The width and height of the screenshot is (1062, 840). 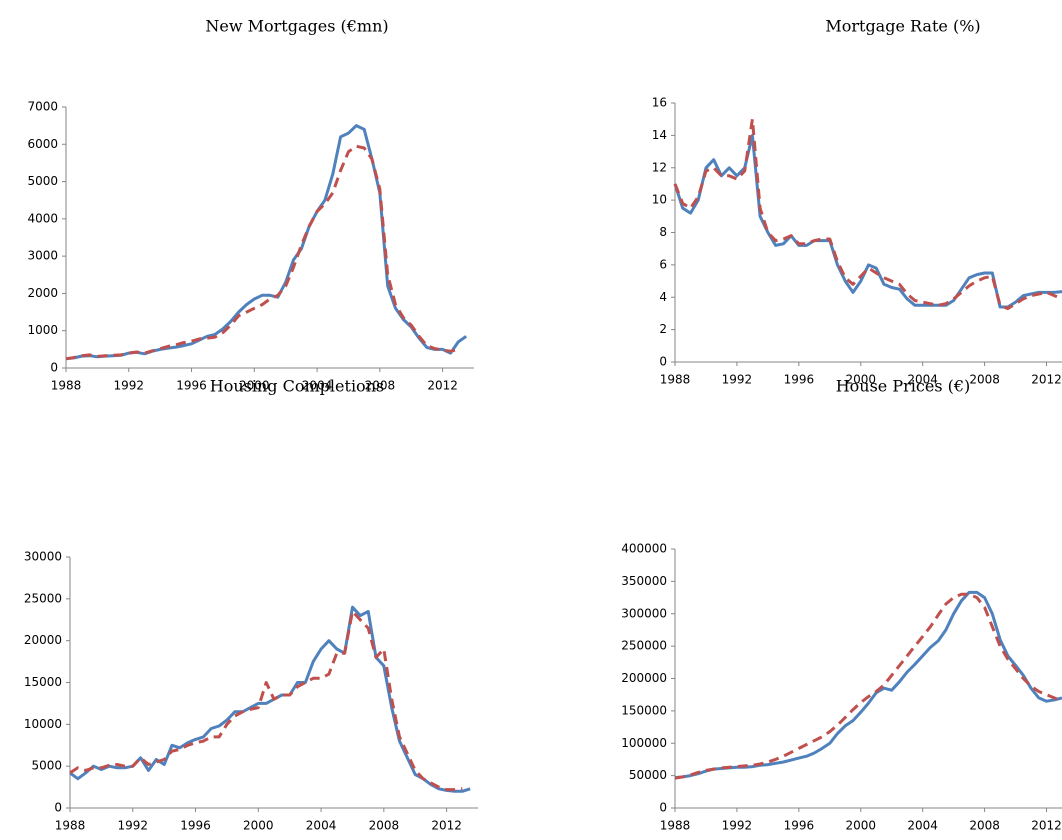 I want to click on y-tick-label: 6, so click(x=663, y=264).